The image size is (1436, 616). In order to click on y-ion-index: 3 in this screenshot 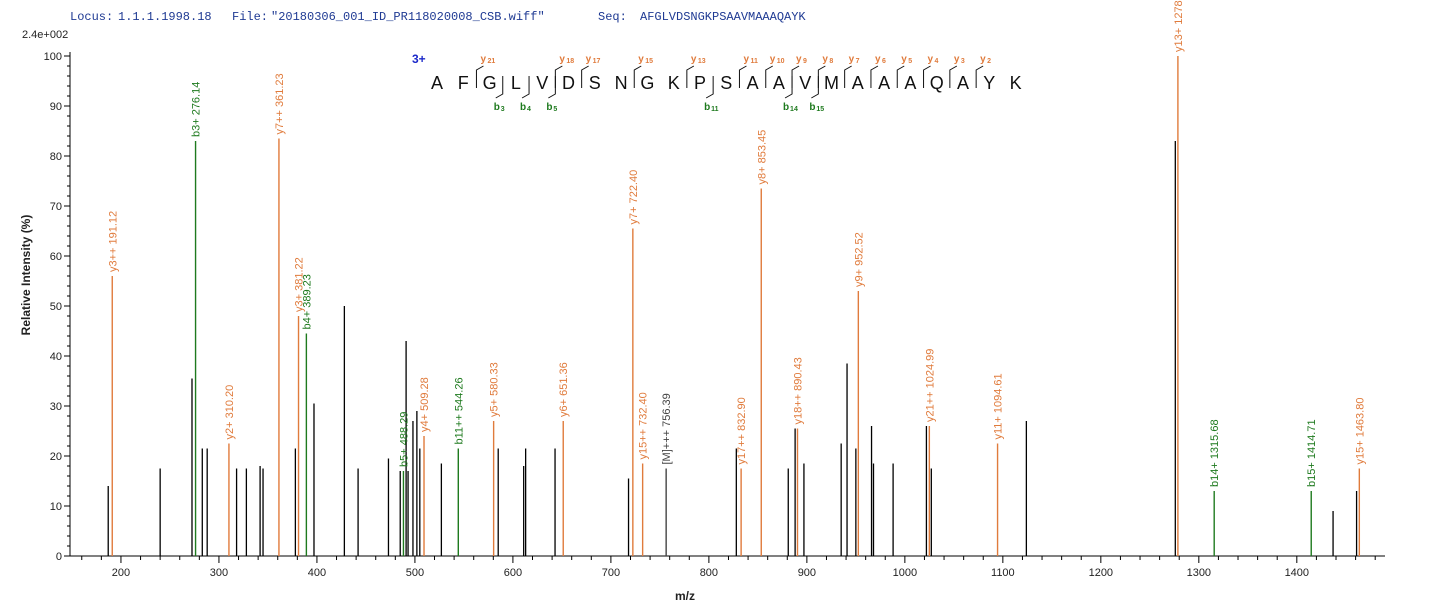, I will do `click(963, 61)`.